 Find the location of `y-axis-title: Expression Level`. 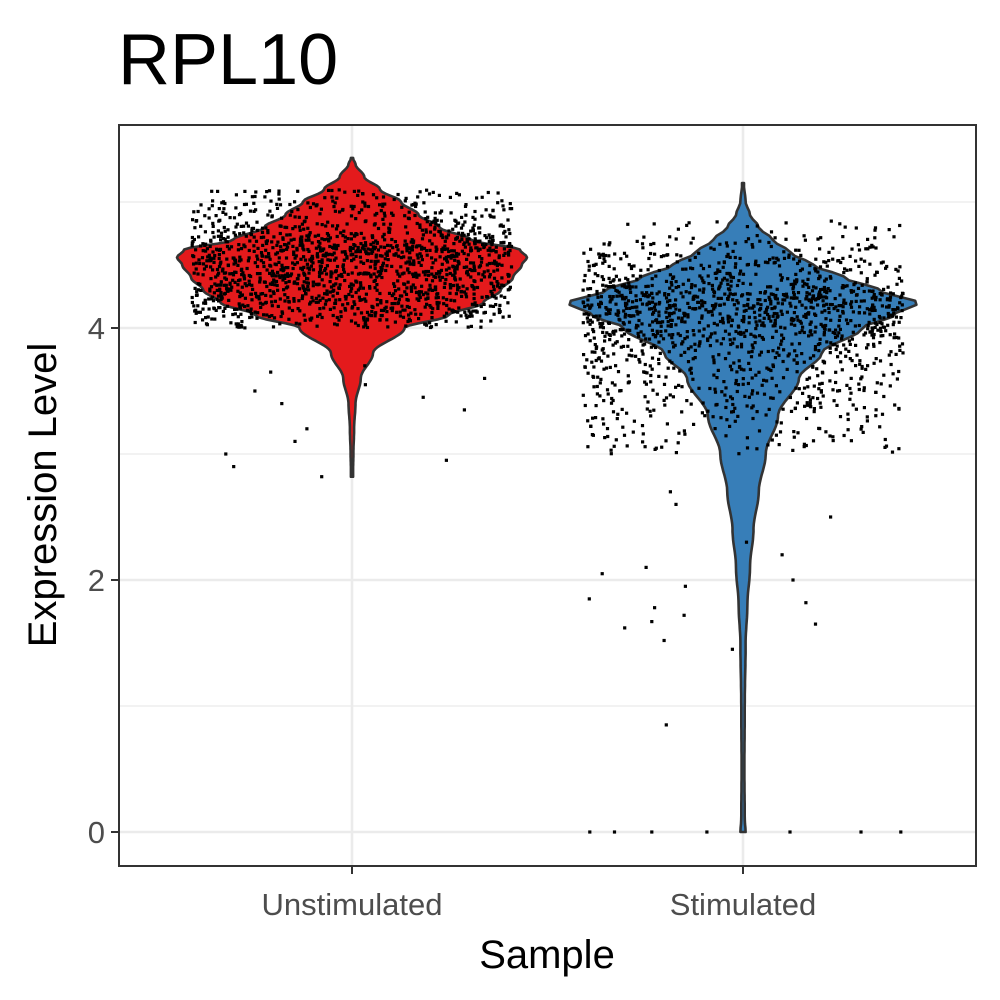

y-axis-title: Expression Level is located at coordinates (43, 495).